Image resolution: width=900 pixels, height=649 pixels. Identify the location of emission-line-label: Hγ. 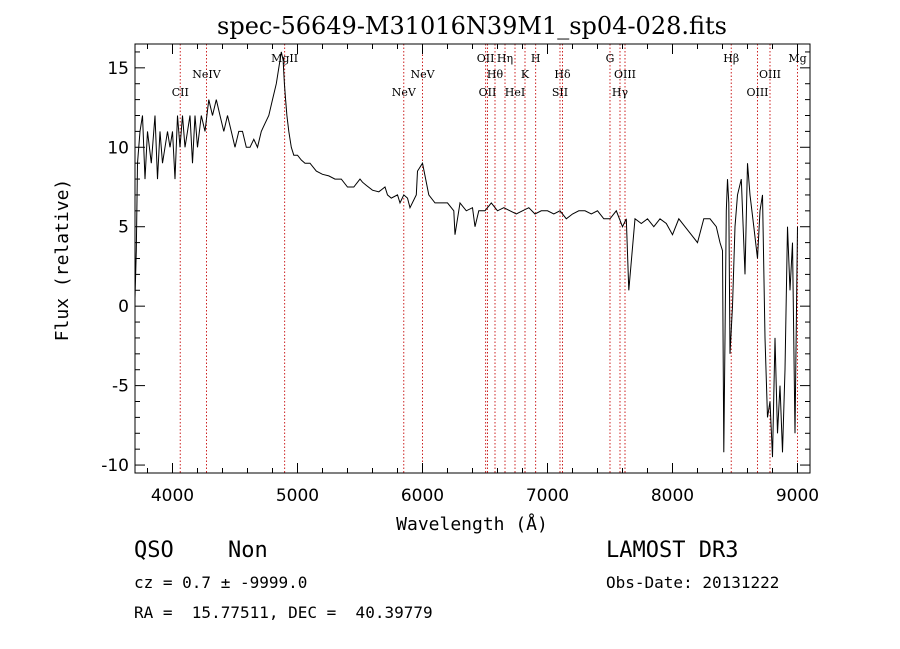
(620, 92).